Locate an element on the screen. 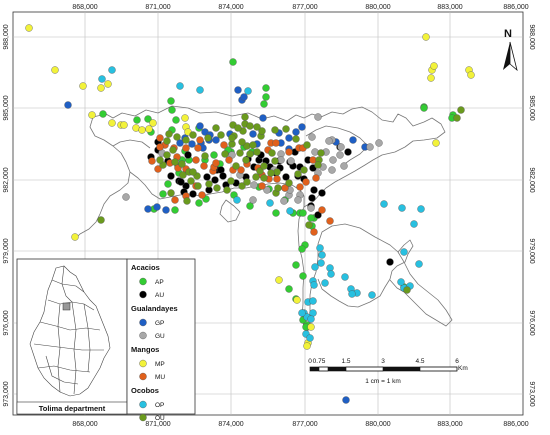  y-tick-label-left: 982,000 is located at coordinates (6, 179).